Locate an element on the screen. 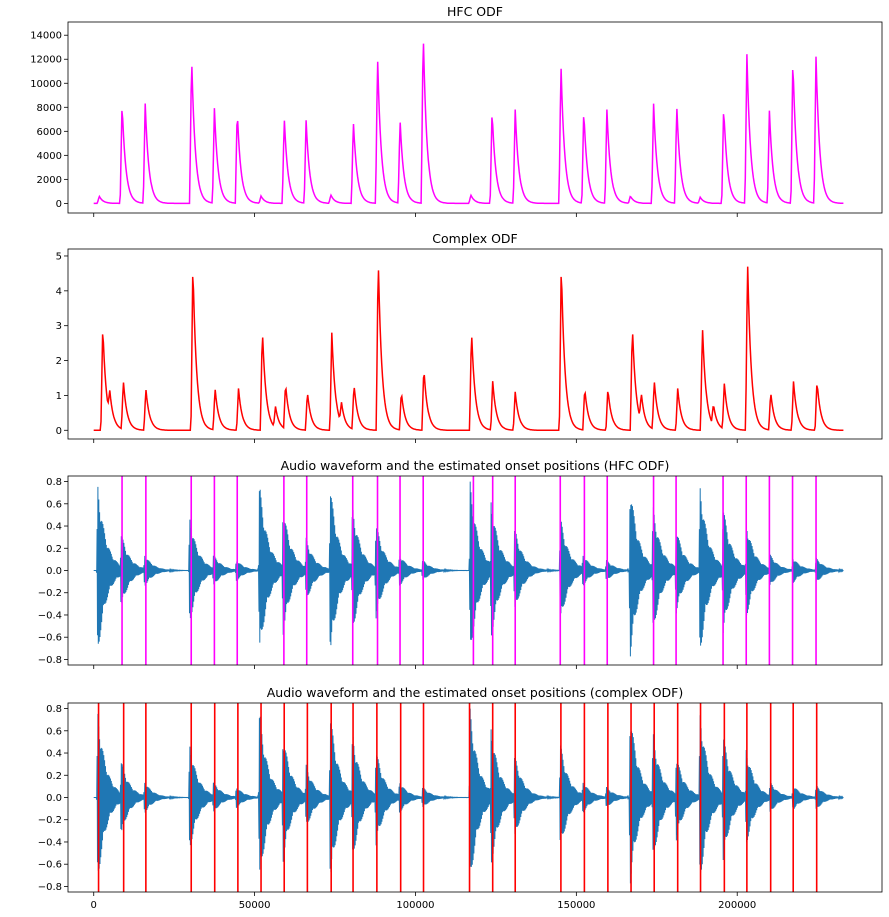 The image size is (889, 917). x-tick-label: 150000 is located at coordinates (576, 905).